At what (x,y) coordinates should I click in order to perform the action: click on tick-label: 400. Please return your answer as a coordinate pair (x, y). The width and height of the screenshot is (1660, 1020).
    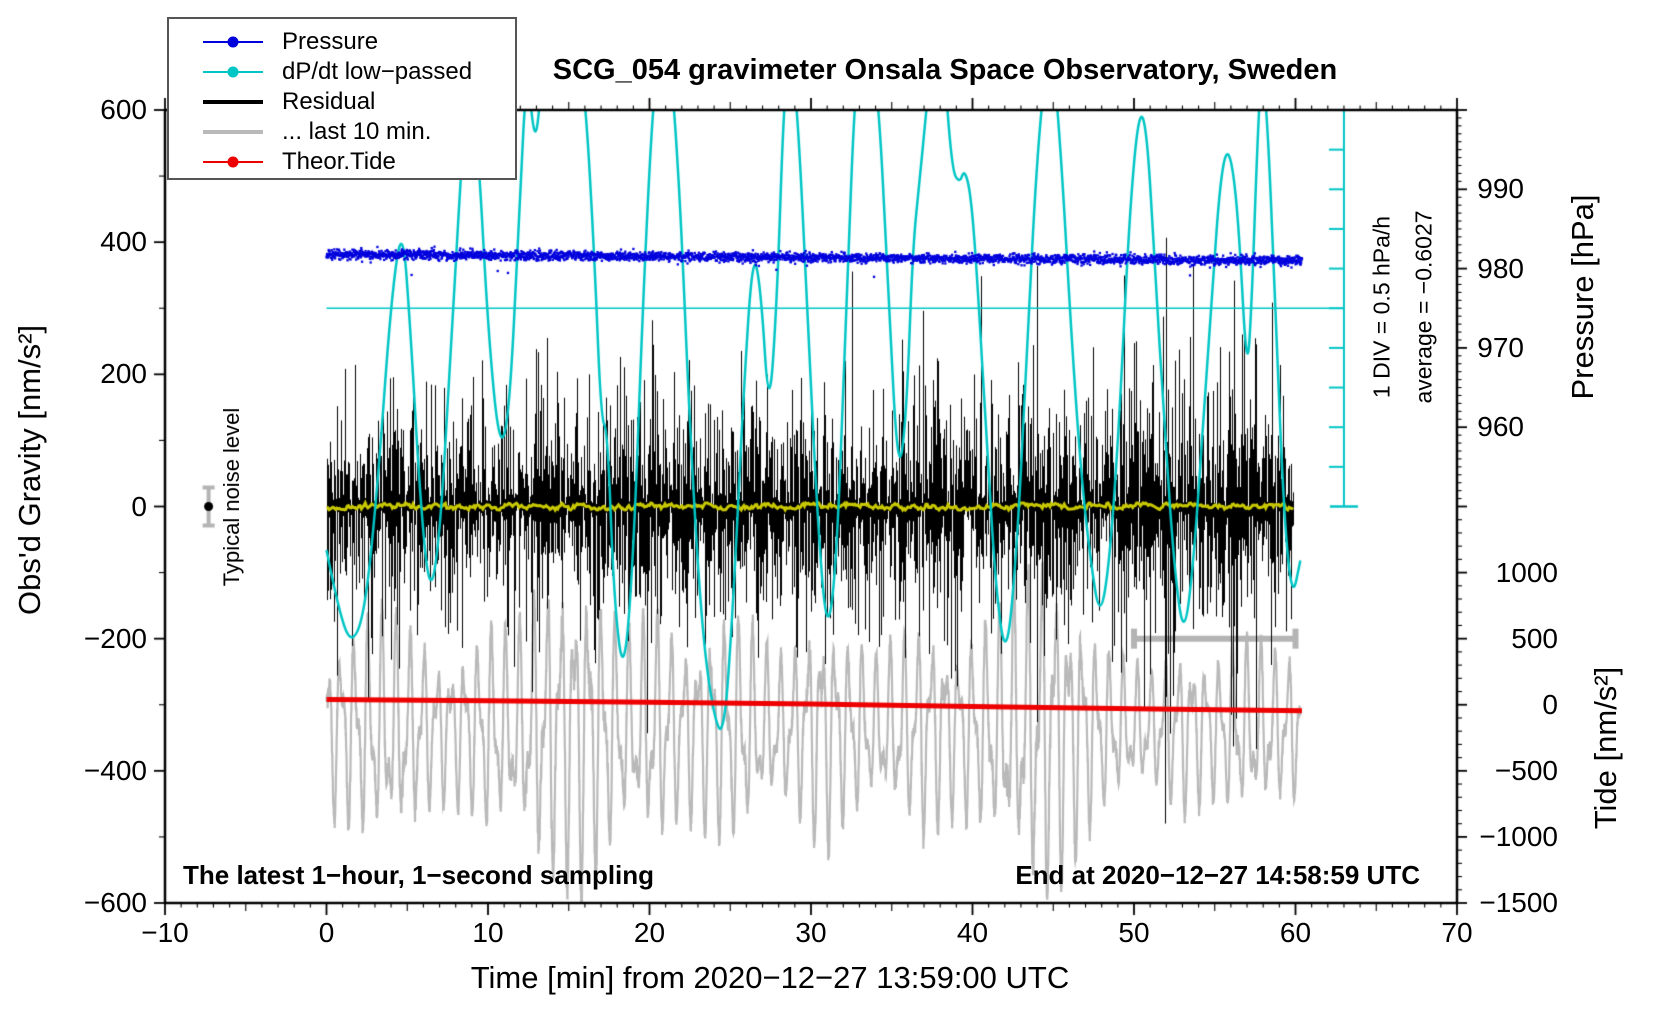
    Looking at the image, I should click on (123, 242).